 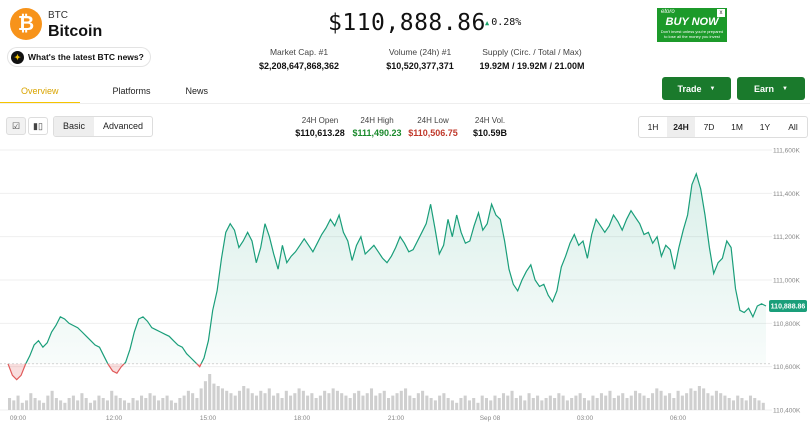 I want to click on line-chart-toggle-icon: ☑, so click(x=16, y=126).